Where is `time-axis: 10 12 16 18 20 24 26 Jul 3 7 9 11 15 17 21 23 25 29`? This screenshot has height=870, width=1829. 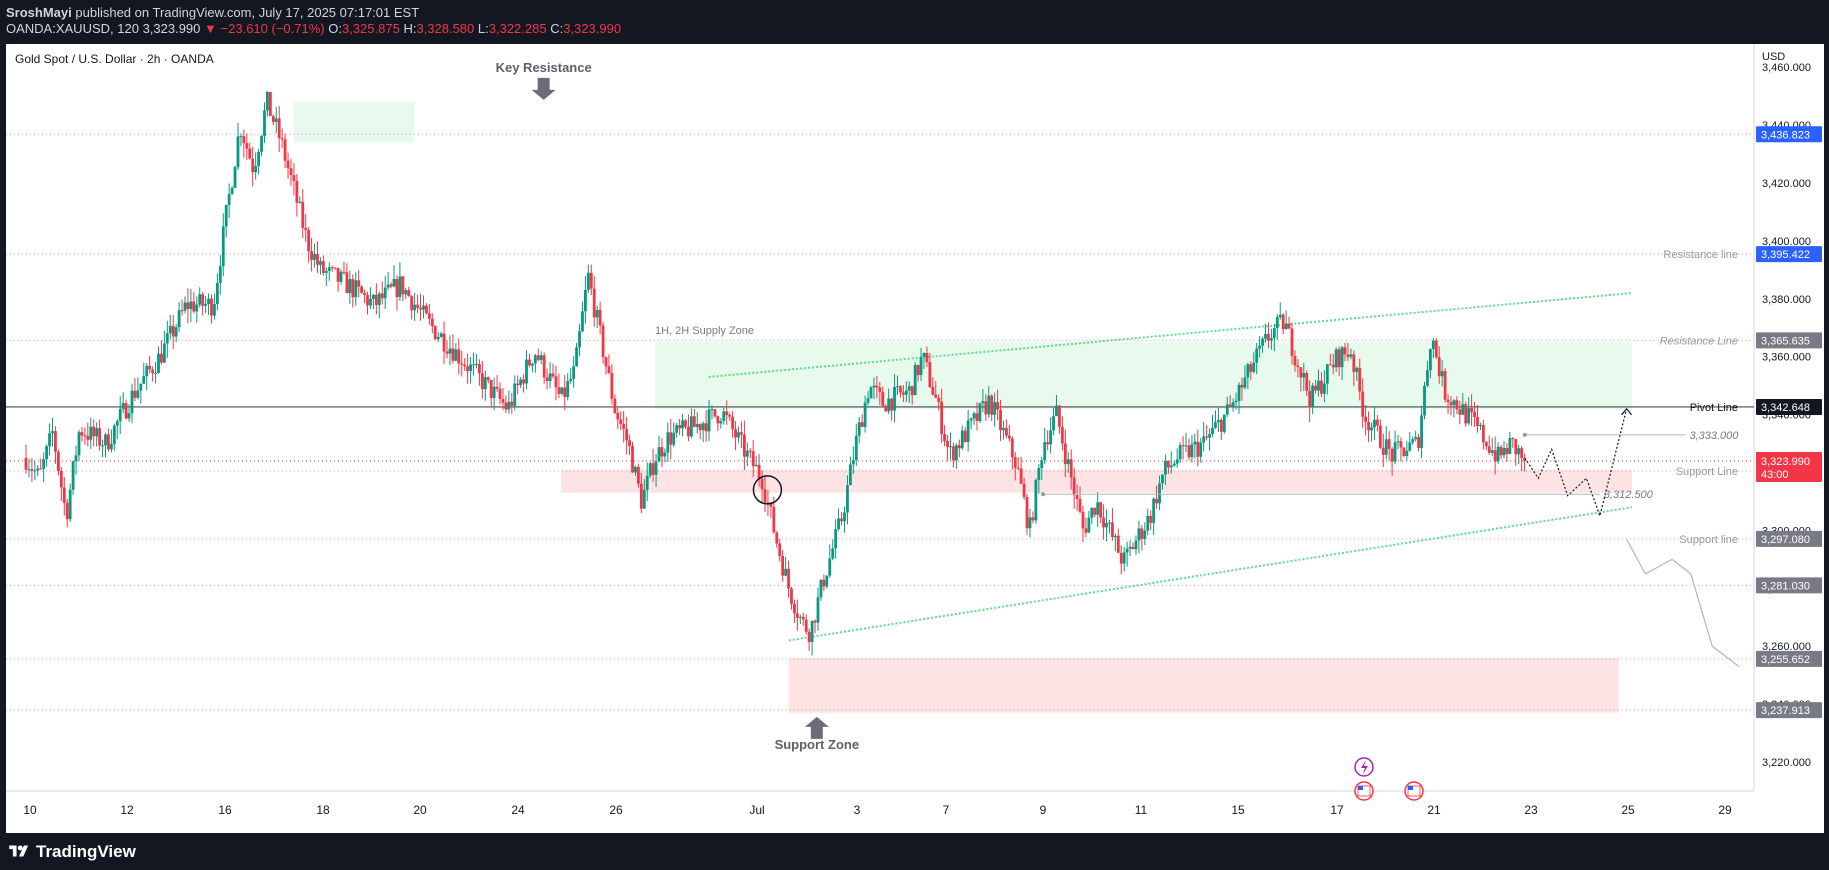 time-axis: 10 12 16 18 20 24 26 Jul 3 7 9 11 15 17 21 23 25 29 is located at coordinates (877, 810).